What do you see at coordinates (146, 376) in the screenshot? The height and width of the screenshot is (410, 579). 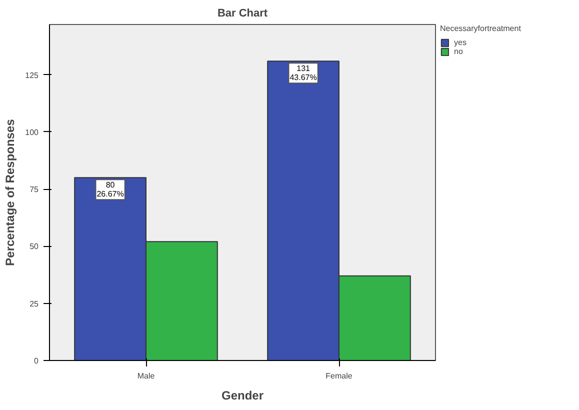 I see `x-tick-label: Male` at bounding box center [146, 376].